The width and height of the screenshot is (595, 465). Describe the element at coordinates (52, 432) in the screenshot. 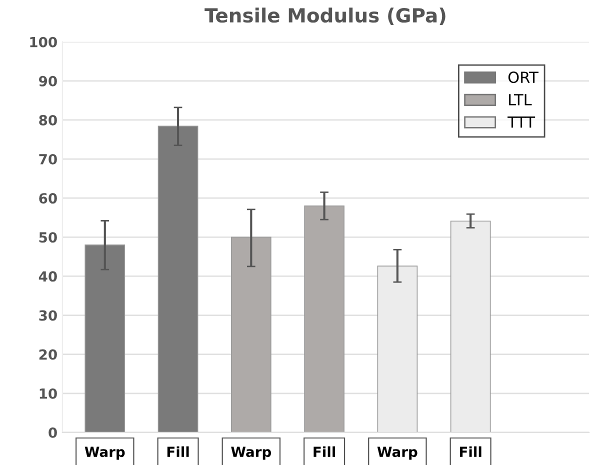

I see `y-tick-label: 0` at that location.